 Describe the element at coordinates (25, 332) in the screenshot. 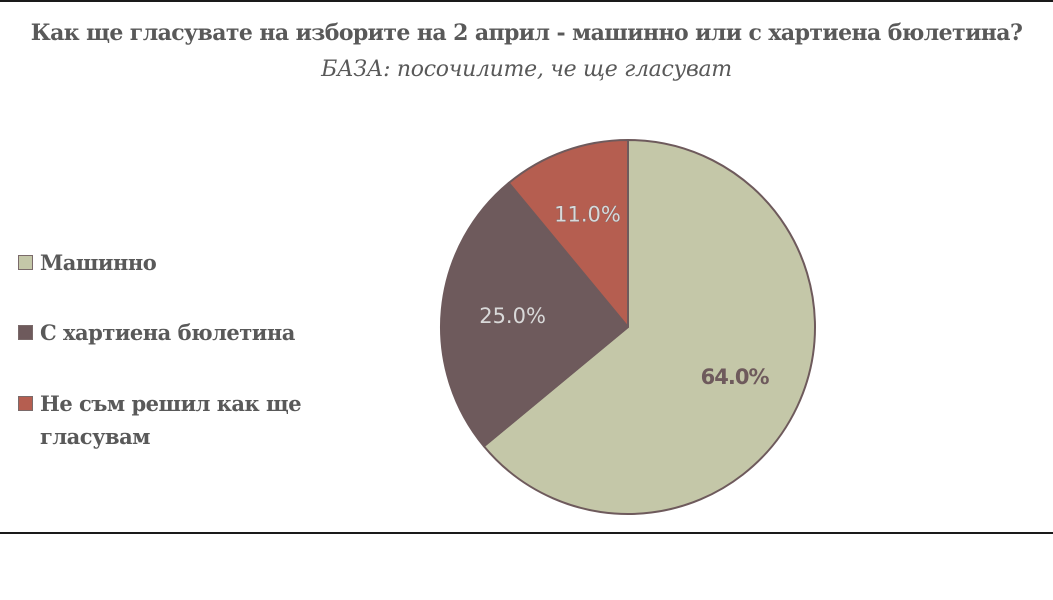

I see `legend-swatch-paper-ballot` at that location.